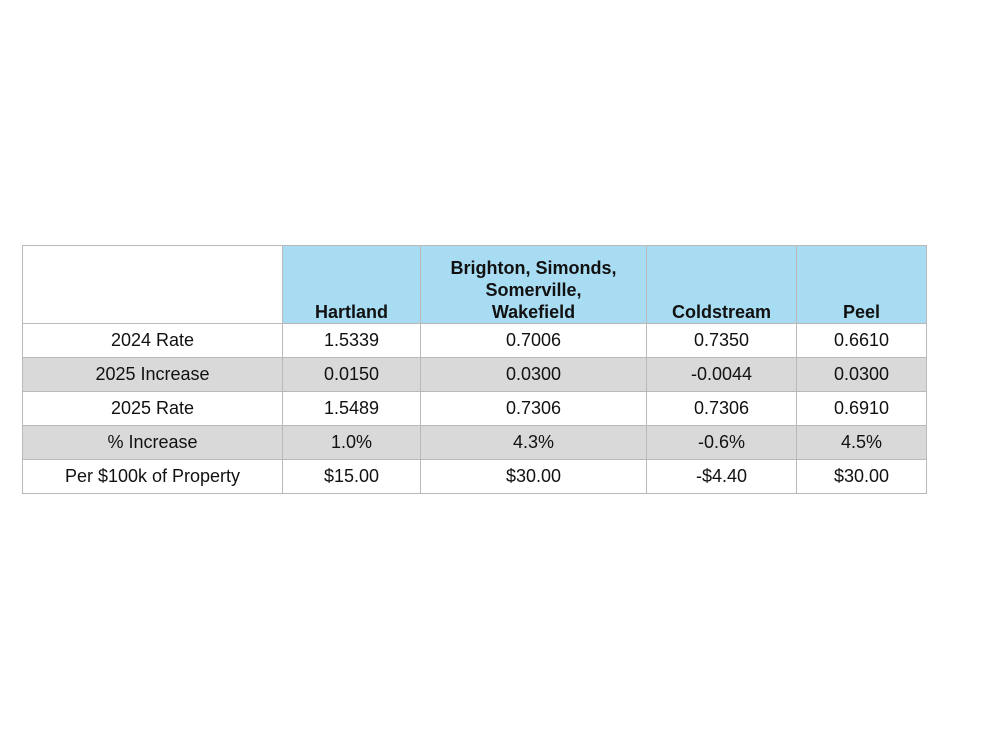  I want to click on table-cell: 0.6610, so click(861, 340).